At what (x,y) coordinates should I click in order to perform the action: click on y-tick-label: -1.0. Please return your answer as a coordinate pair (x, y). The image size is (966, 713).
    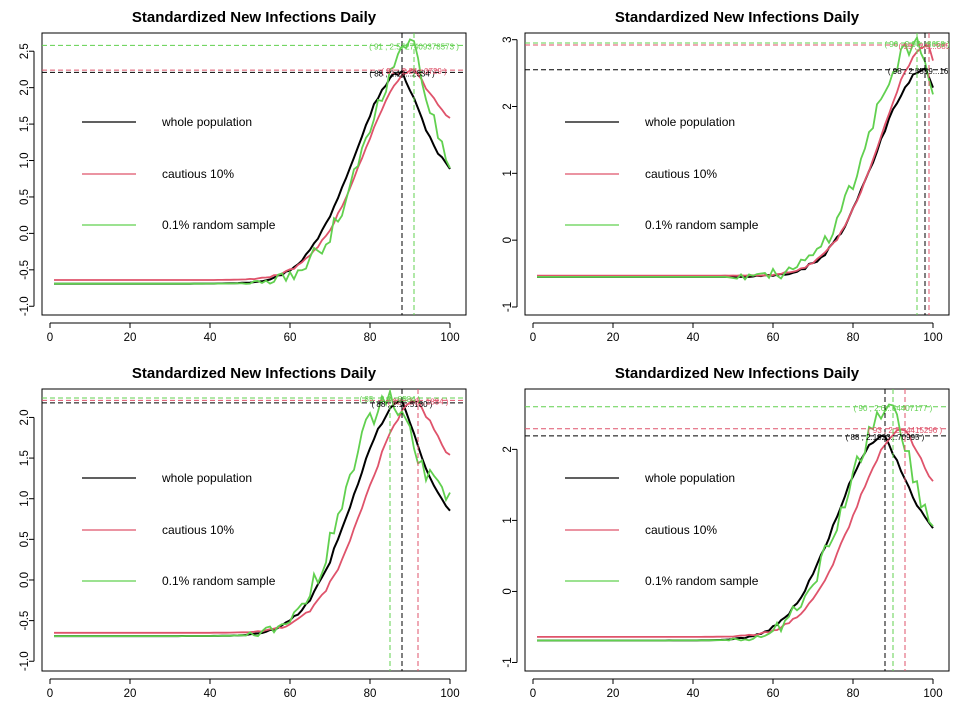
    Looking at the image, I should click on (25, 306).